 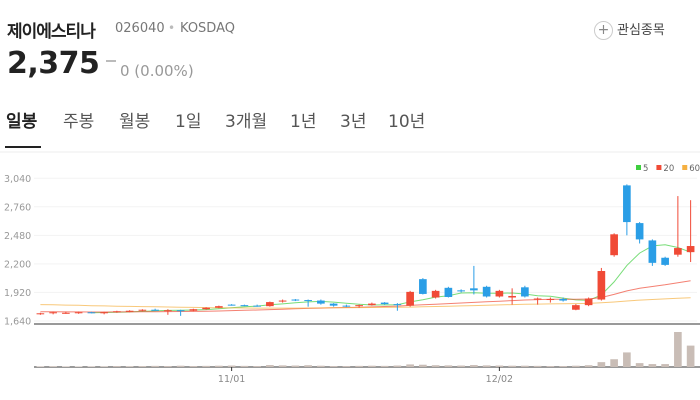 I want to click on period-tab: 일봉, so click(x=22, y=122).